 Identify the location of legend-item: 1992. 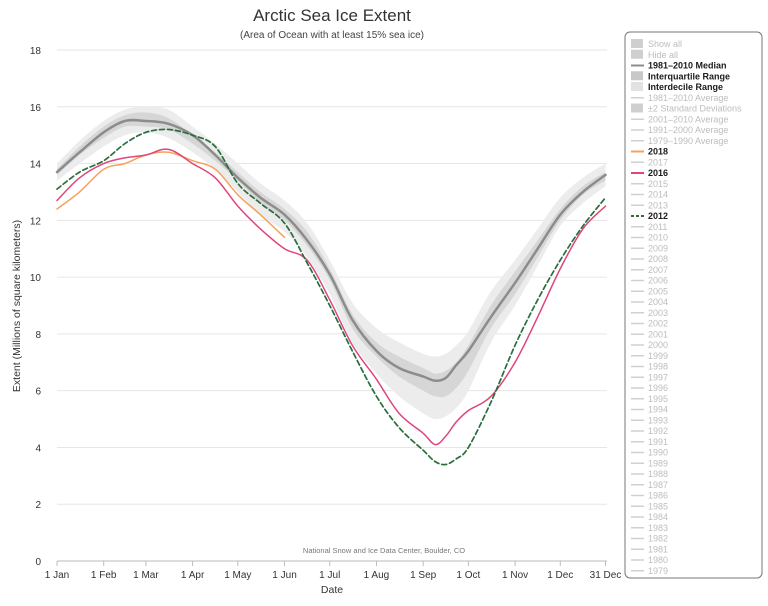
(649, 431).